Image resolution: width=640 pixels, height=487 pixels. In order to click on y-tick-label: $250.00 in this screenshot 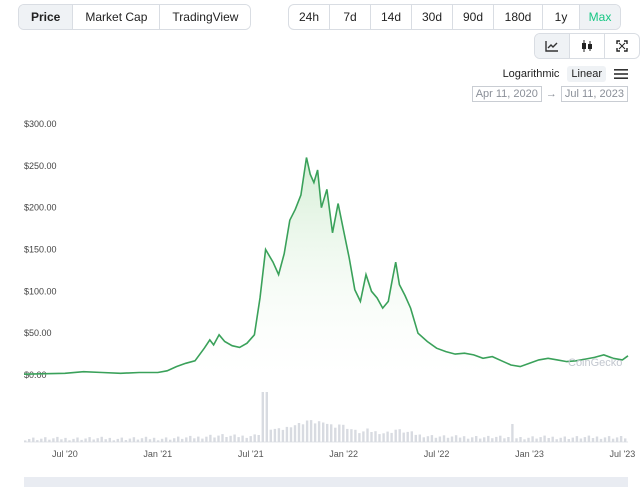, I will do `click(40, 166)`.